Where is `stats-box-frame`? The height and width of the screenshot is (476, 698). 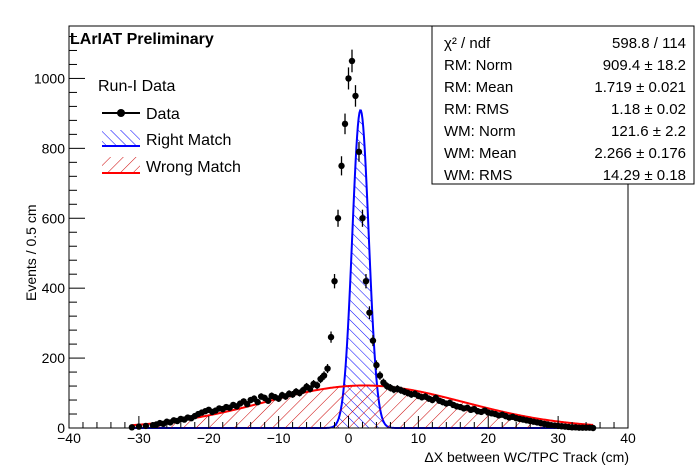 stats-box-frame is located at coordinates (563, 105).